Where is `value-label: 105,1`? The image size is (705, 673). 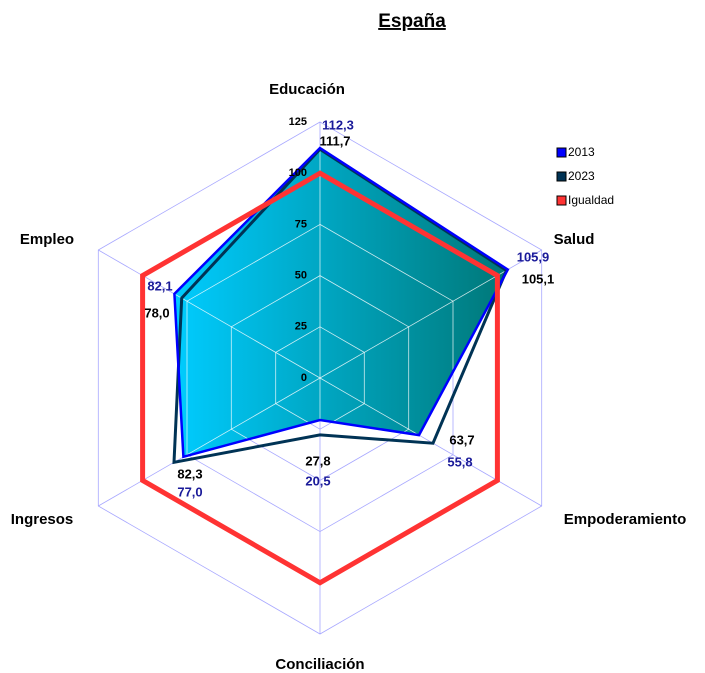
value-label: 105,1 is located at coordinates (538, 278).